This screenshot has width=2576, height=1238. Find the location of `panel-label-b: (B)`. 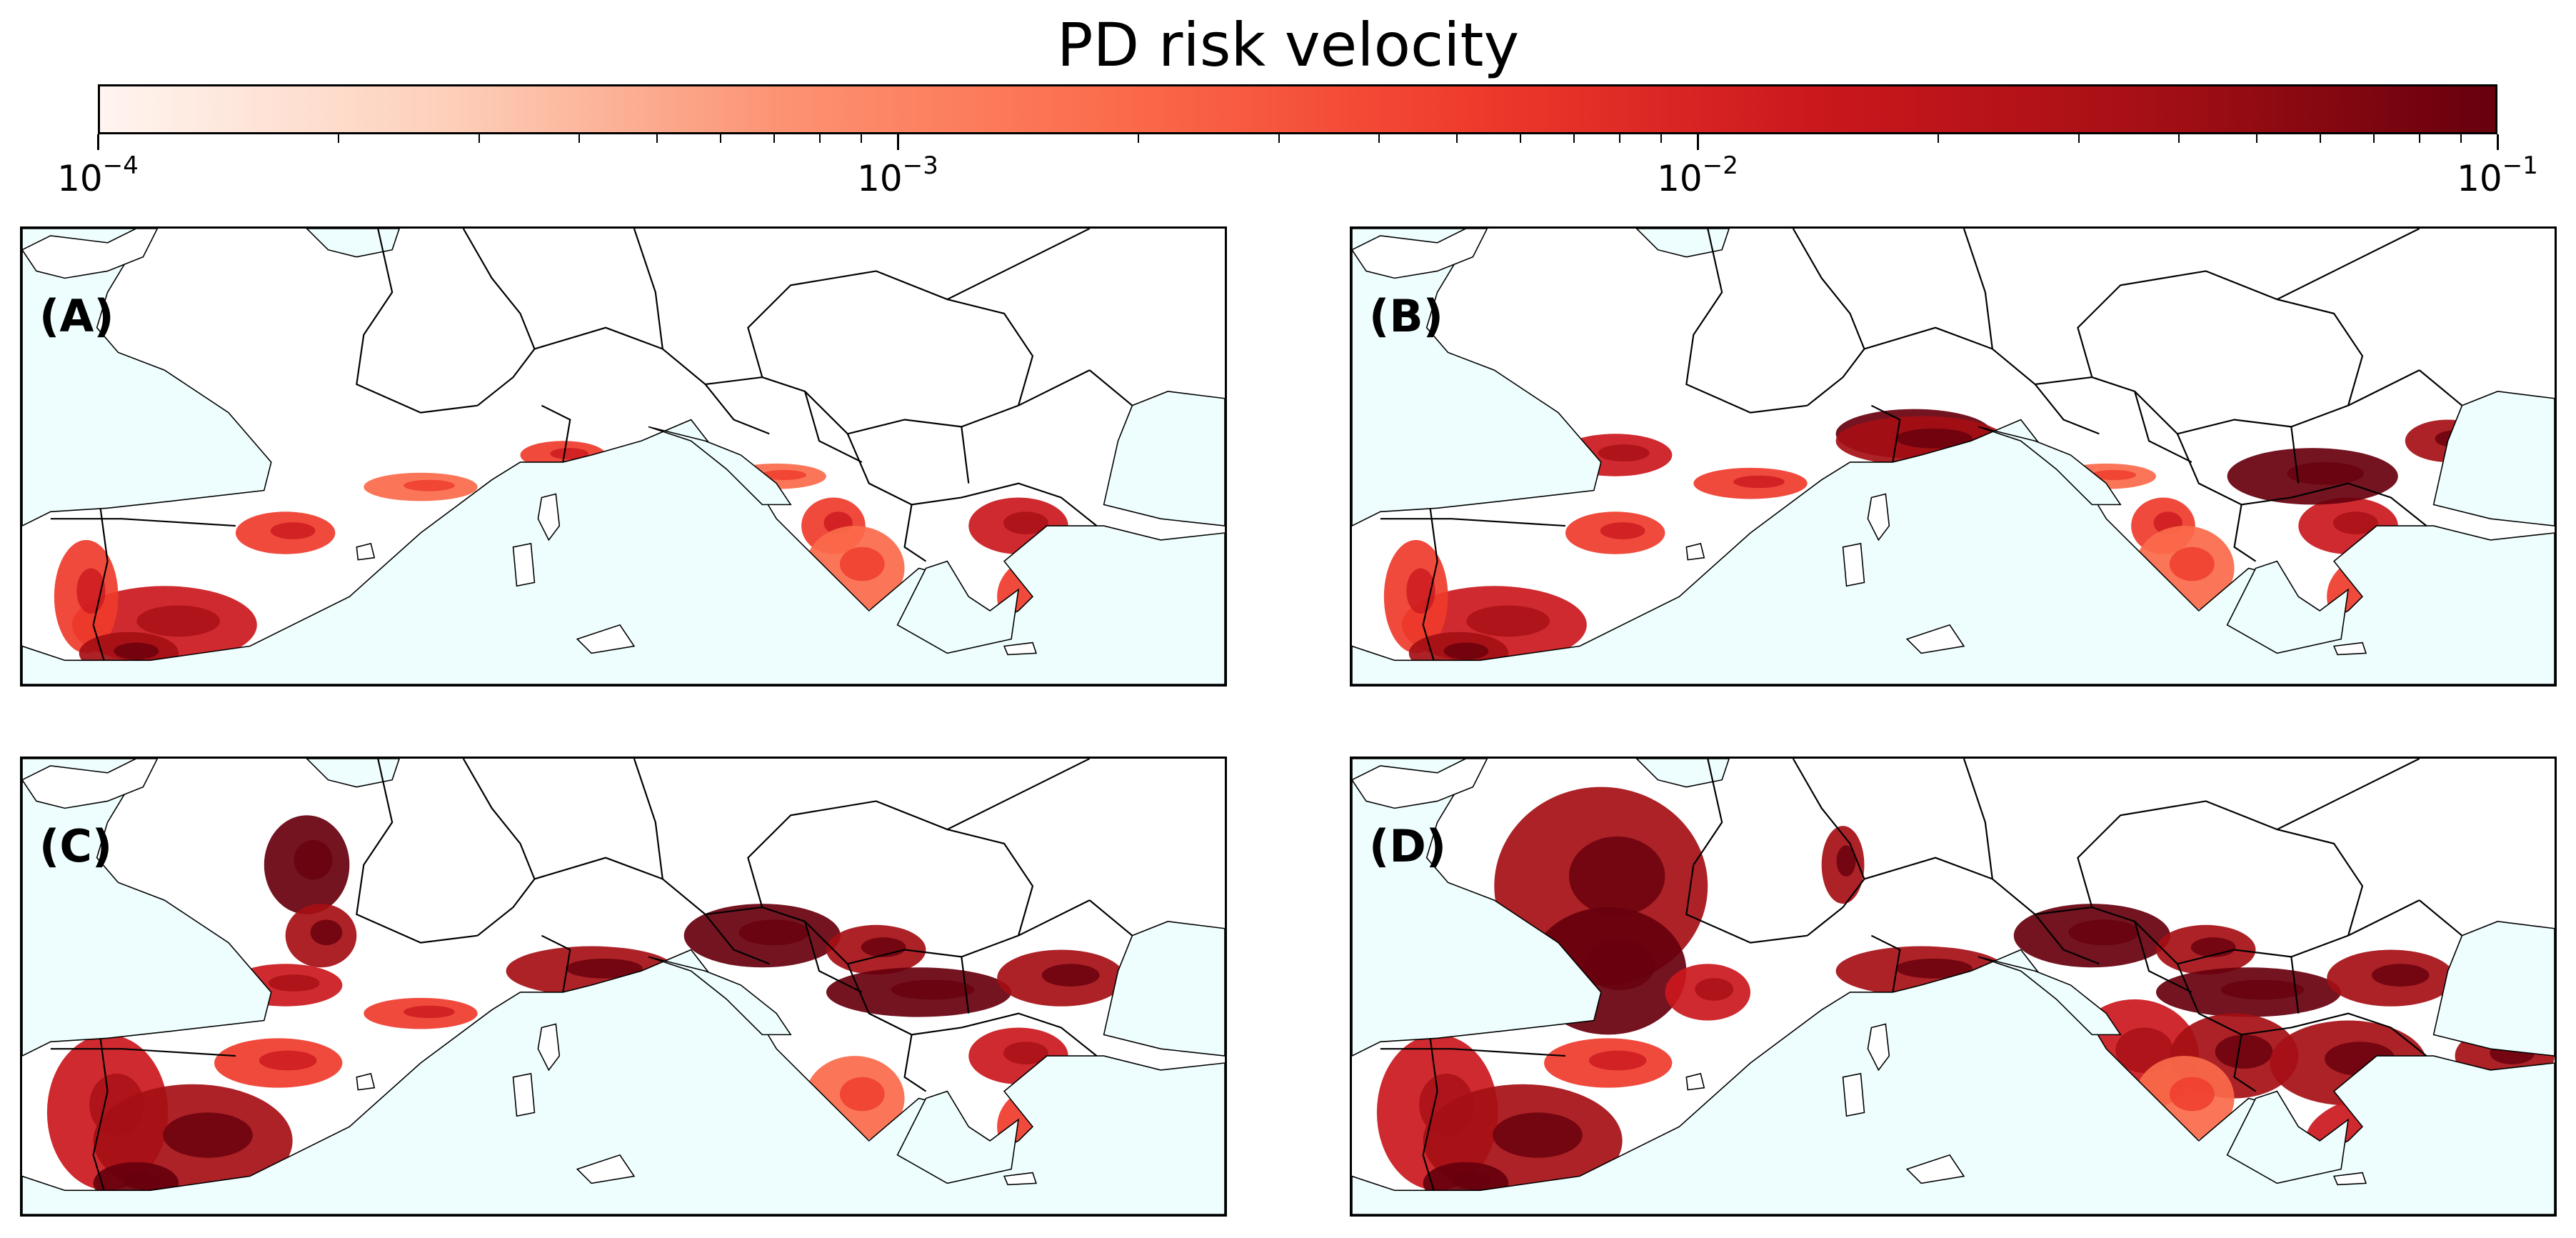

panel-label-b: (B) is located at coordinates (1406, 316).